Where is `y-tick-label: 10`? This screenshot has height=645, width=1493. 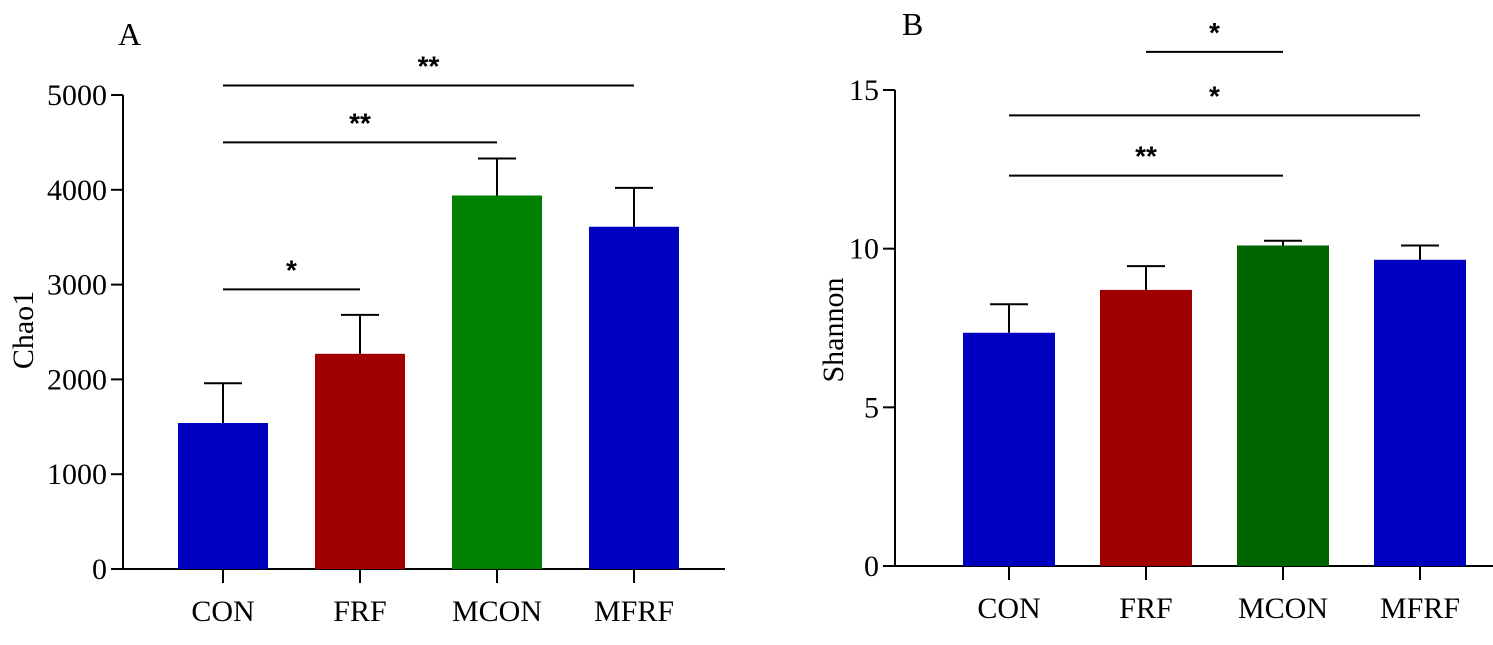 y-tick-label: 10 is located at coordinates (864, 249).